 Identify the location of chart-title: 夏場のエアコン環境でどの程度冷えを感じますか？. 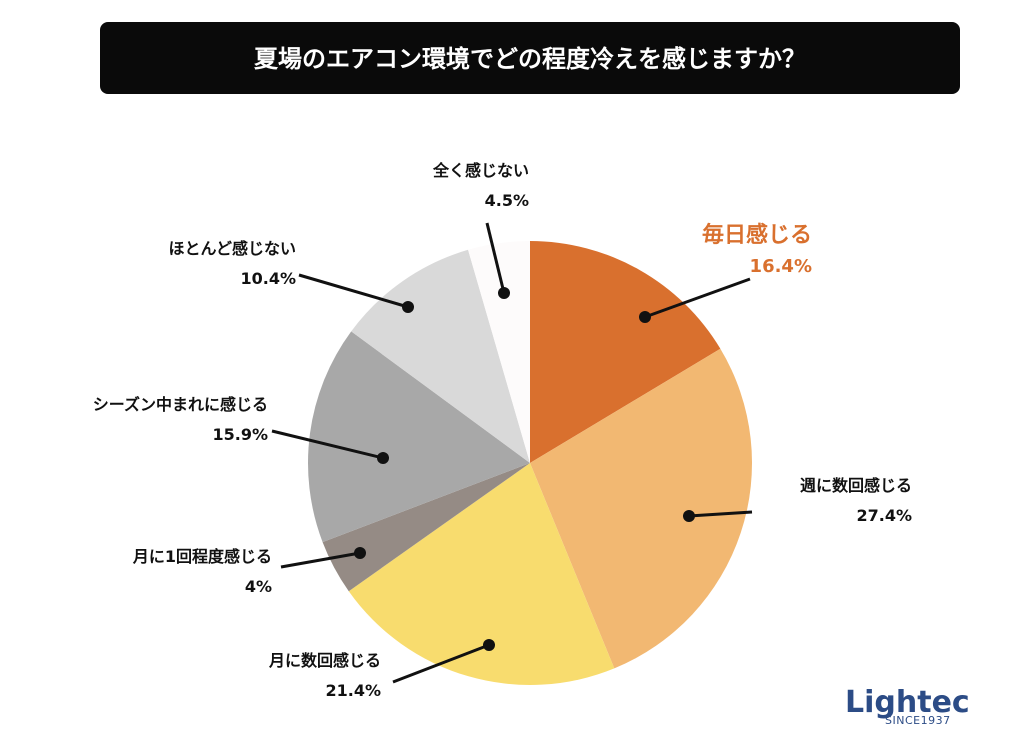
(530, 59).